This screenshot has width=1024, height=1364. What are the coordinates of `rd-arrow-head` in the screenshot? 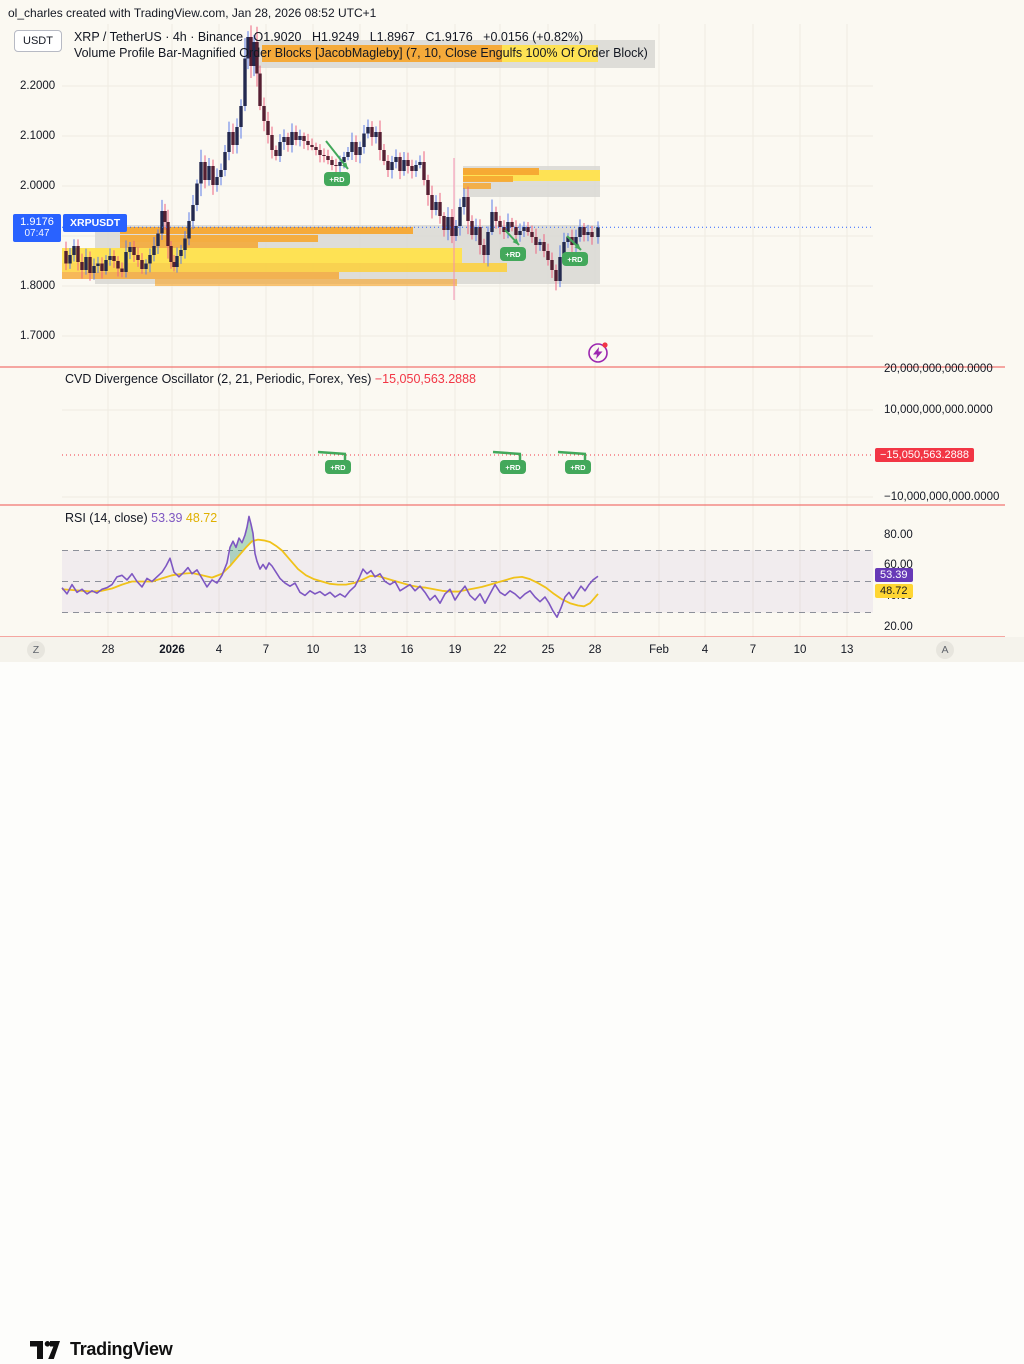 It's located at (515, 241).